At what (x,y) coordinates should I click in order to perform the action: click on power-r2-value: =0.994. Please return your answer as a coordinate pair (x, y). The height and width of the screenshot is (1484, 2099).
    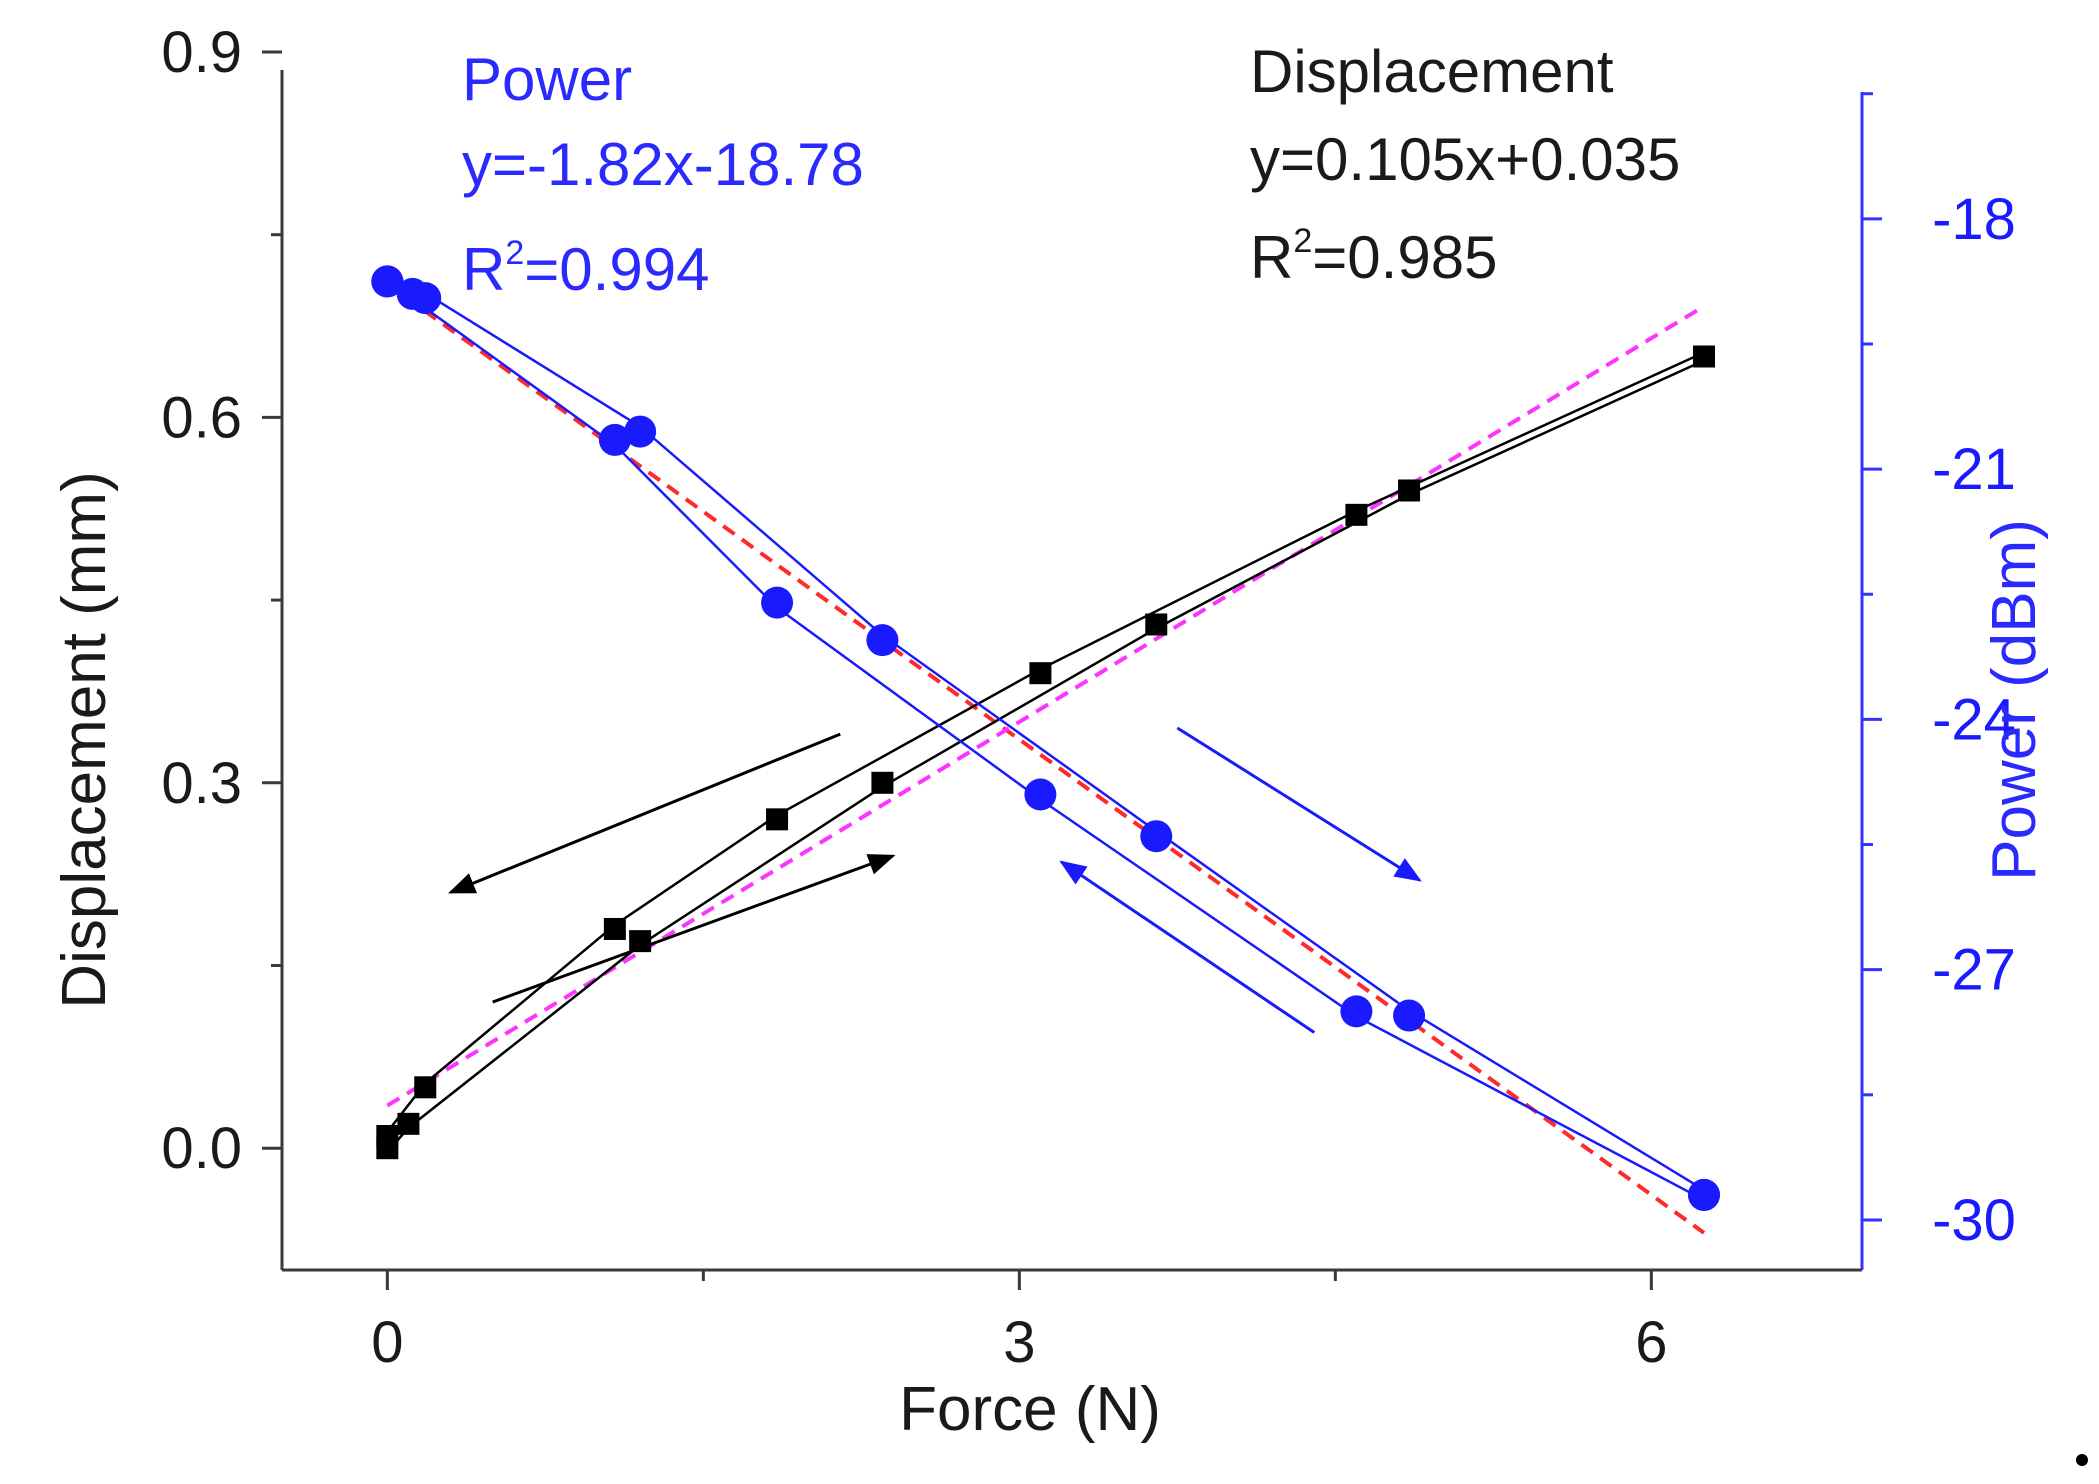
    Looking at the image, I should click on (616, 269).